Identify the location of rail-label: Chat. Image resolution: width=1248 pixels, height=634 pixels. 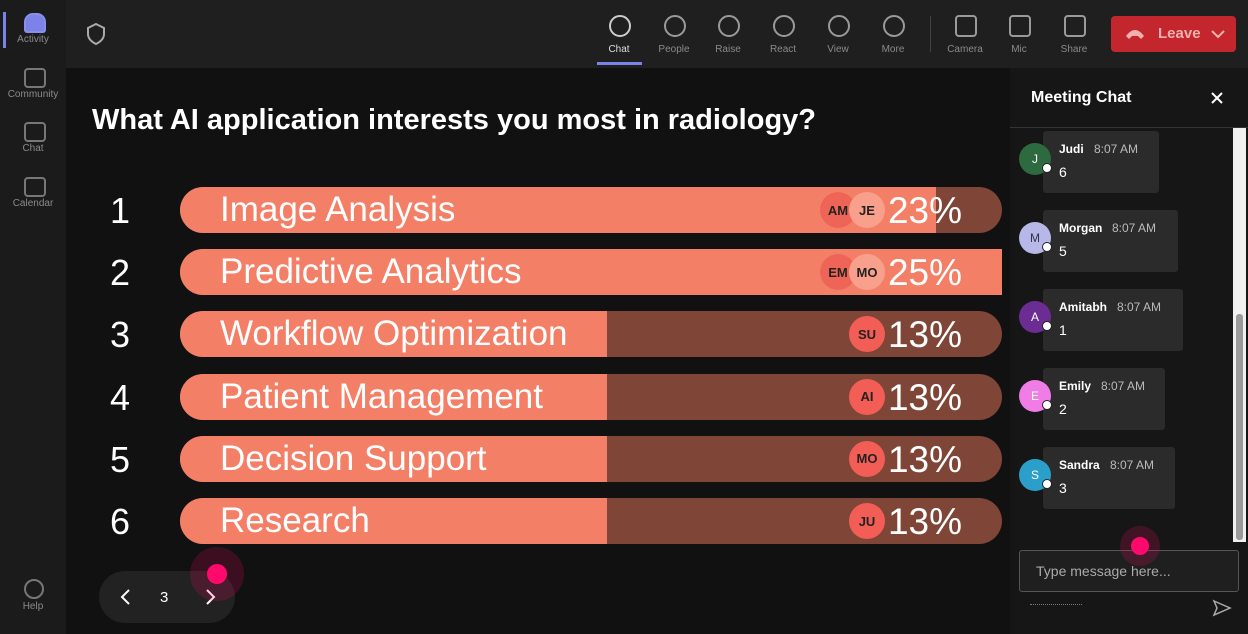
(33, 148).